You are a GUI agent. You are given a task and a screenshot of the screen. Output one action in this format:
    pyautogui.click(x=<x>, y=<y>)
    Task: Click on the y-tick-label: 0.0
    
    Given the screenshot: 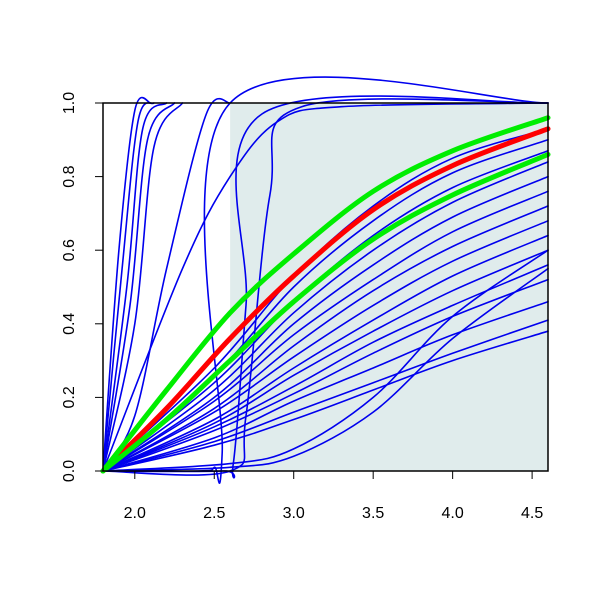 What is the action you would take?
    pyautogui.click(x=69, y=471)
    